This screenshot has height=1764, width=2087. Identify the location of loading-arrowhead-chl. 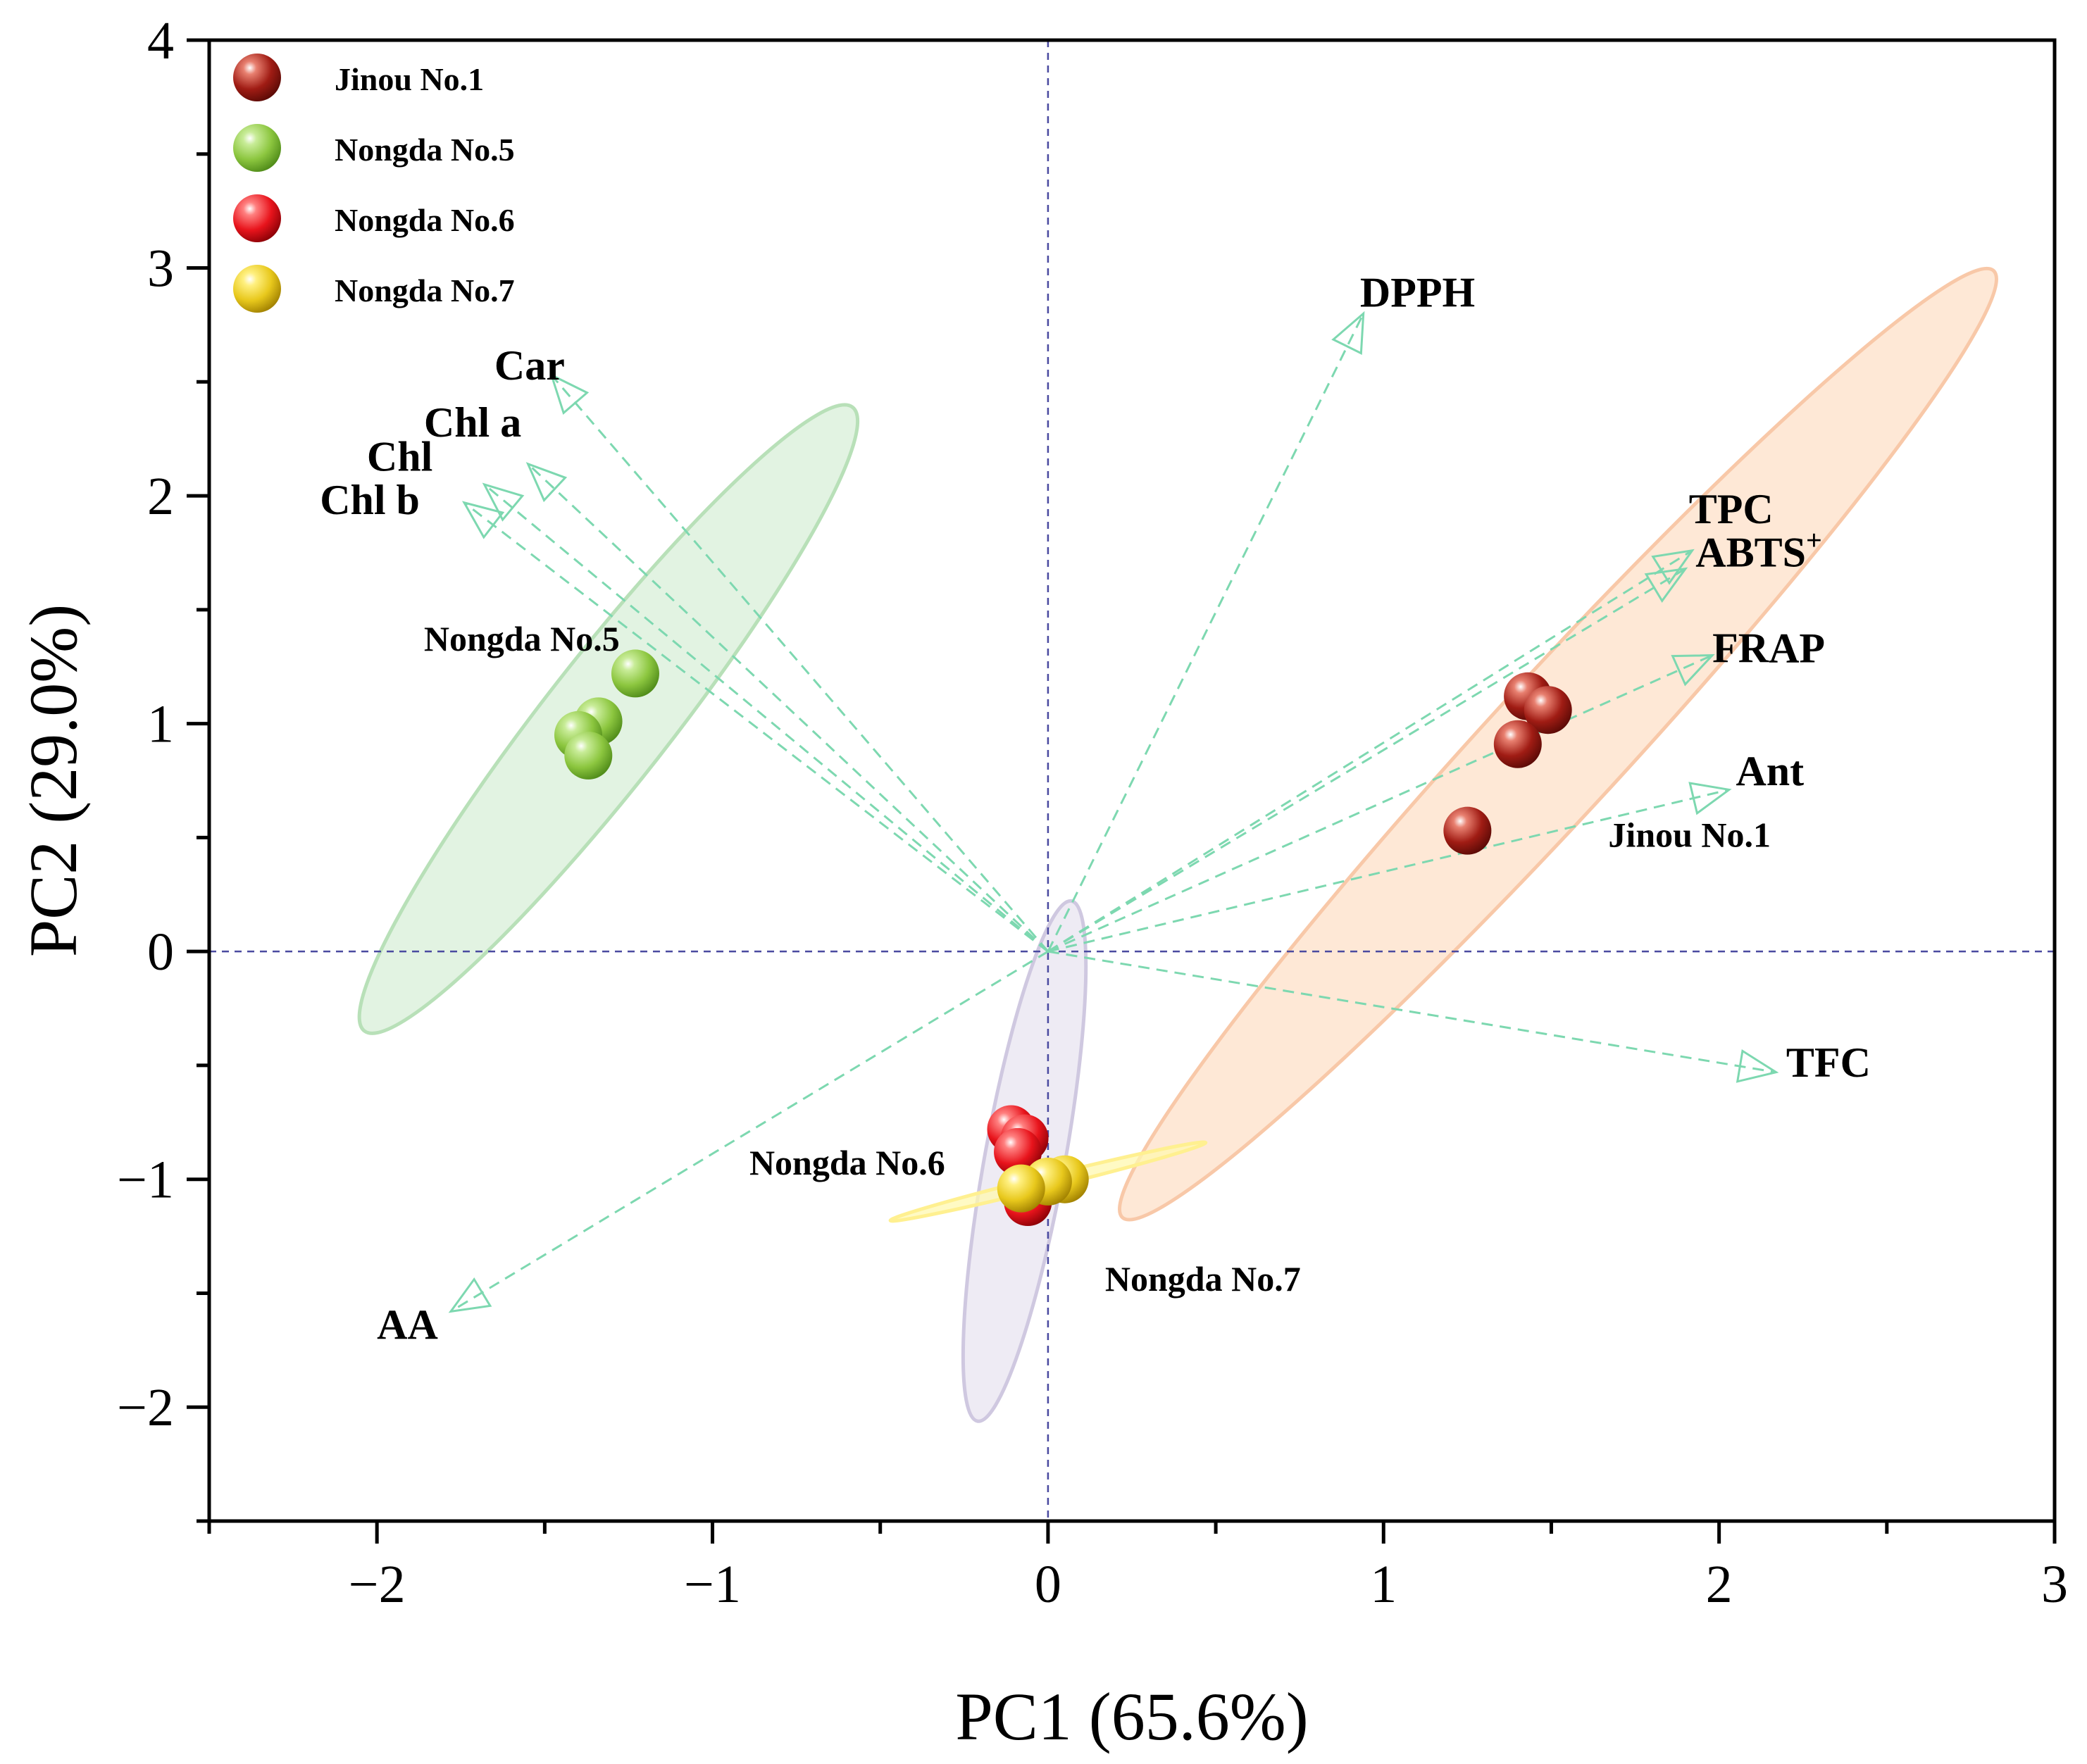
(503, 502).